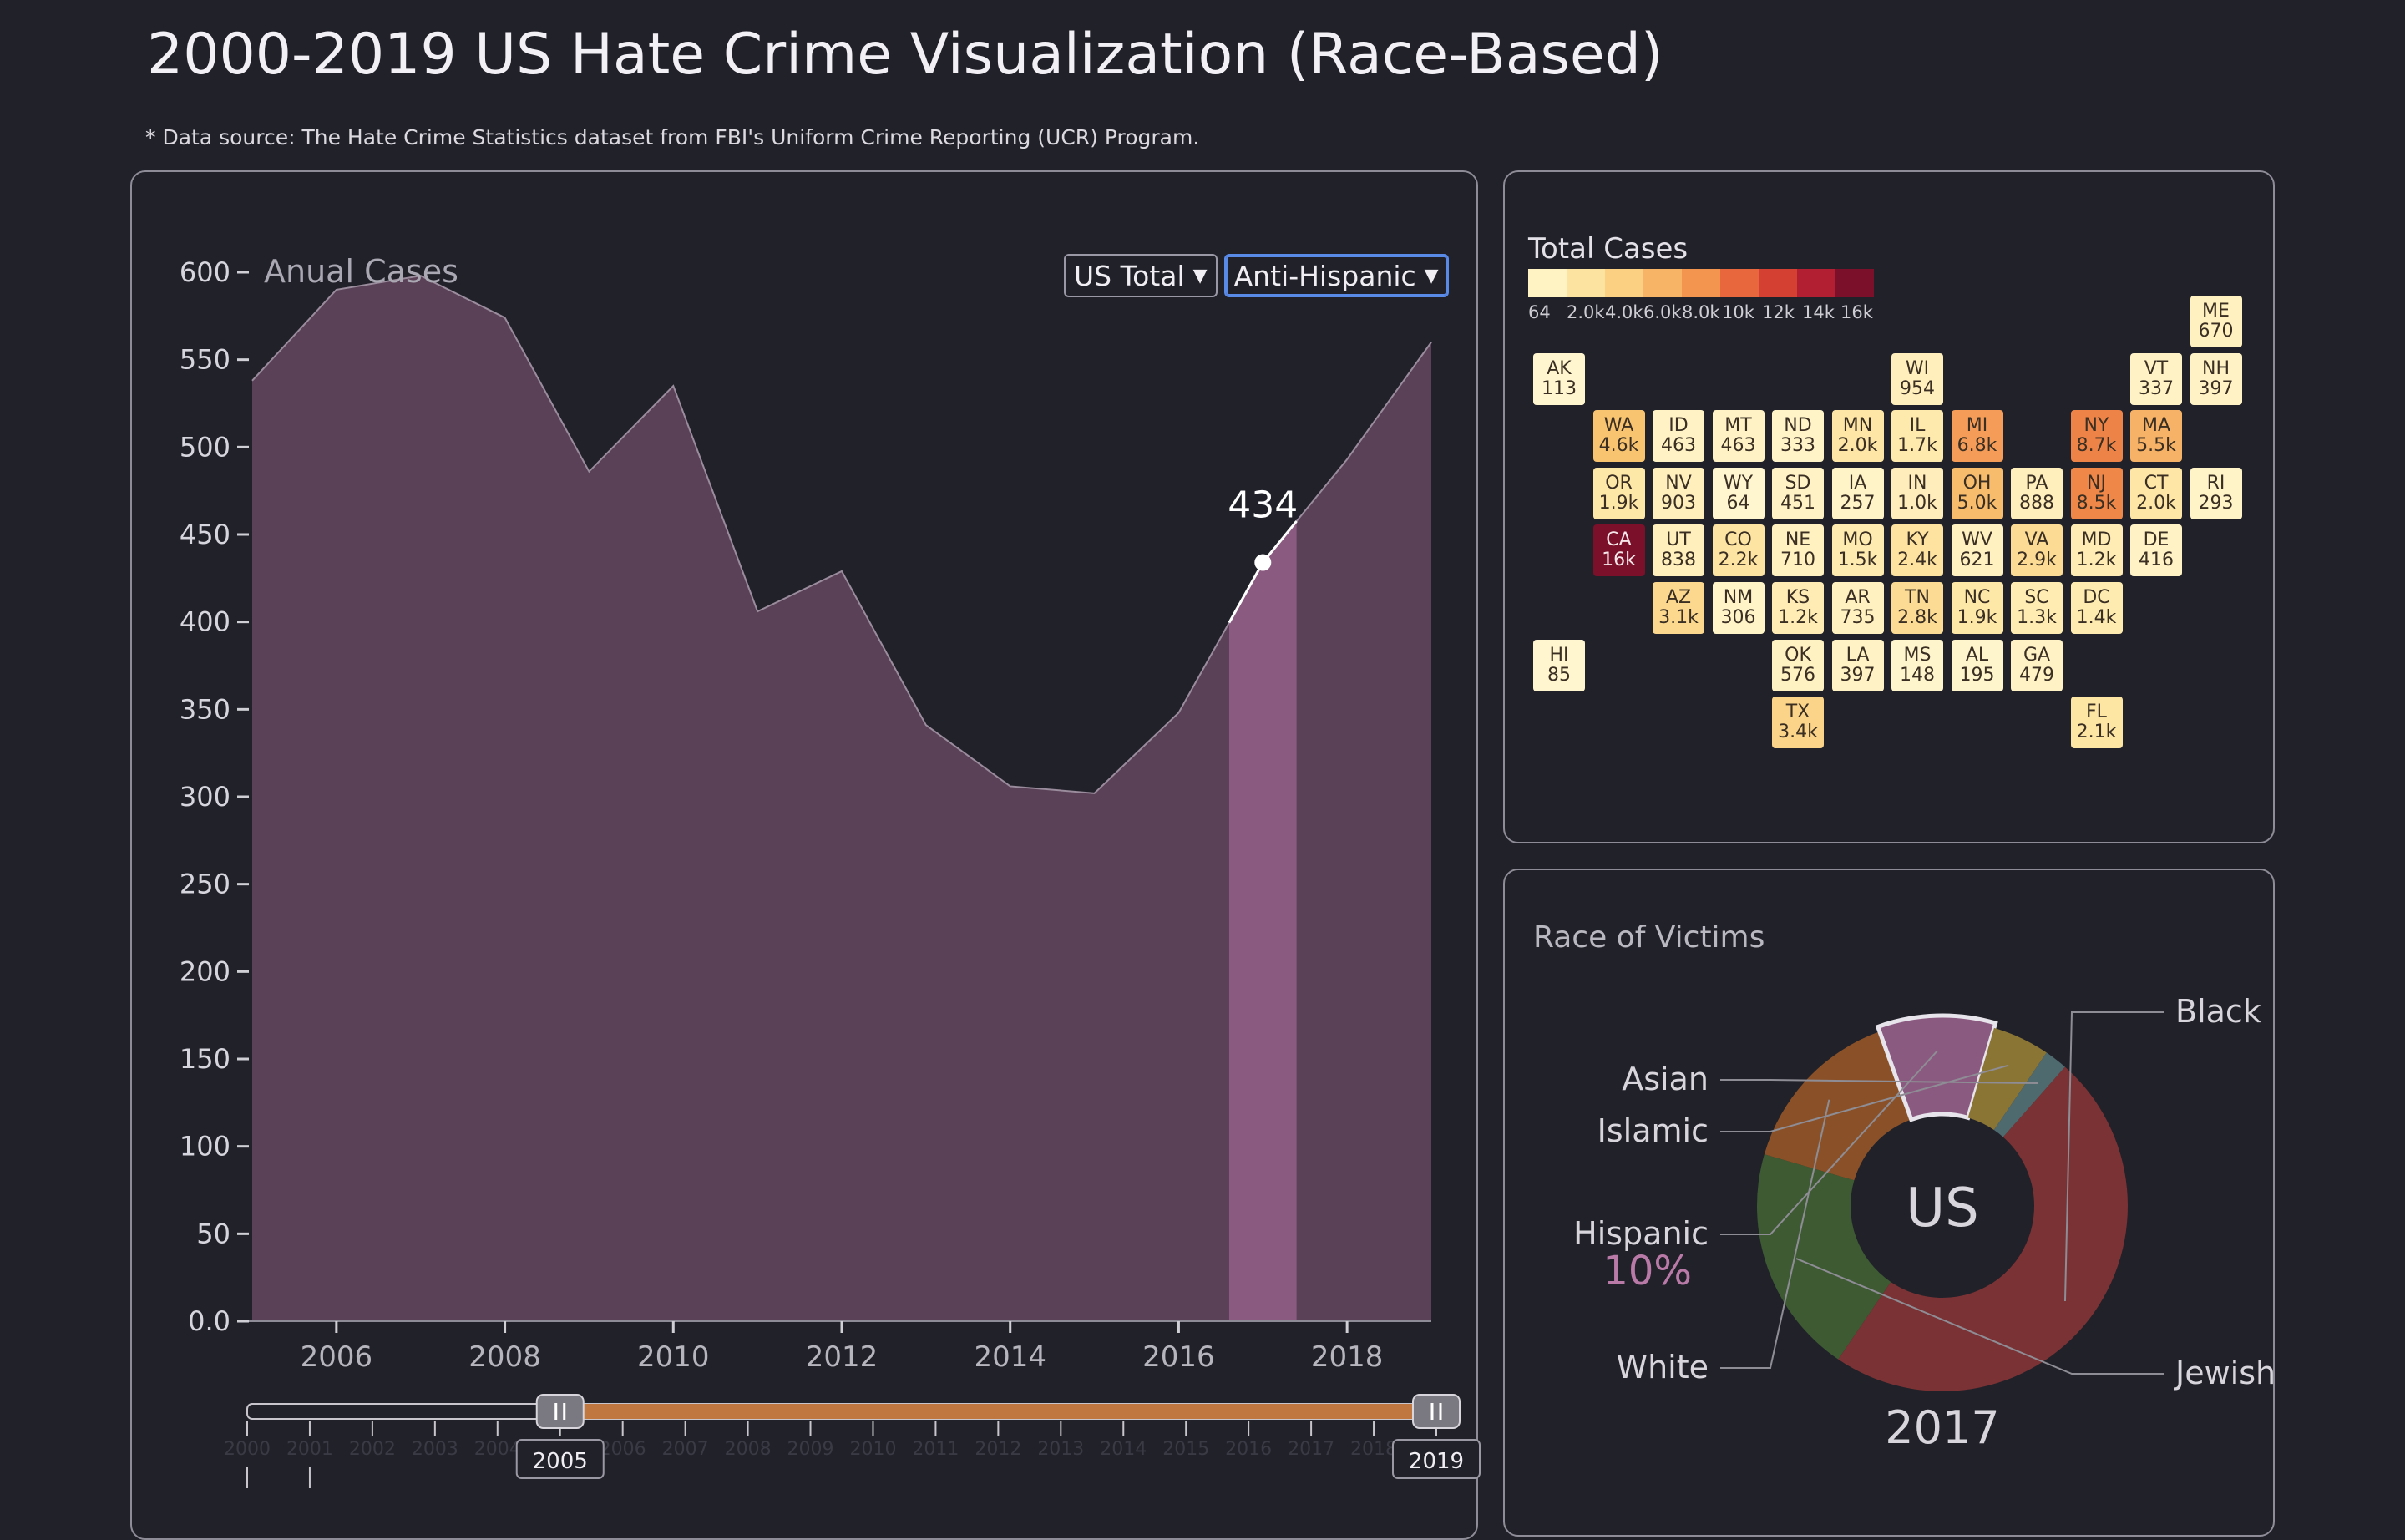  I want to click on race-of-victims-panel, so click(1889, 1203).